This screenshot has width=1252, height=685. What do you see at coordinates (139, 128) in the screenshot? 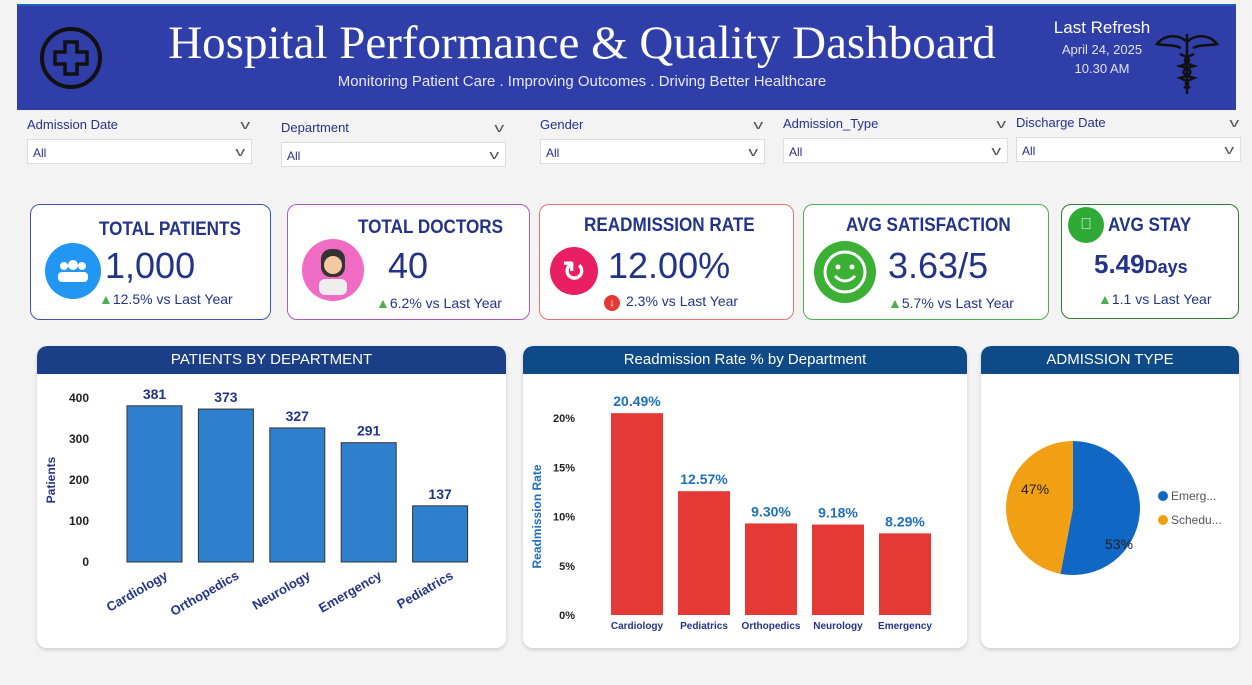
I see `filter-label: Admission Date v` at bounding box center [139, 128].